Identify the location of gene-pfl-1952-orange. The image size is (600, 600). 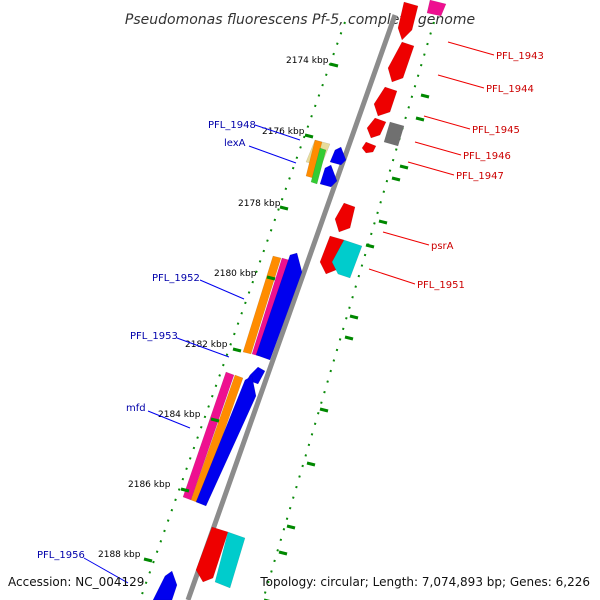
(262, 305).